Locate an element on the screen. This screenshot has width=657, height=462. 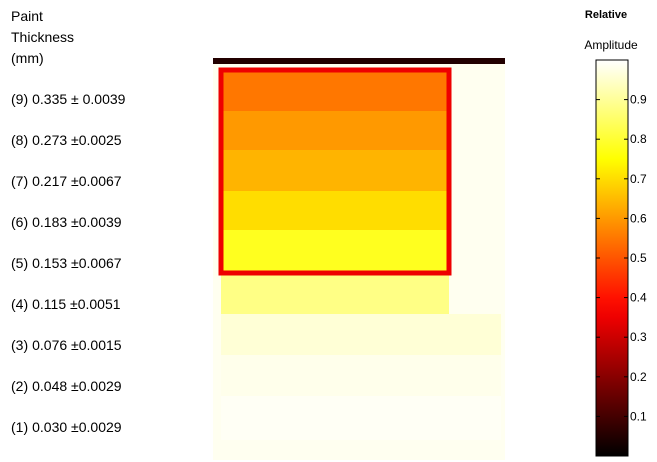
colorbar-tick-label: 0.3 is located at coordinates (638, 337).